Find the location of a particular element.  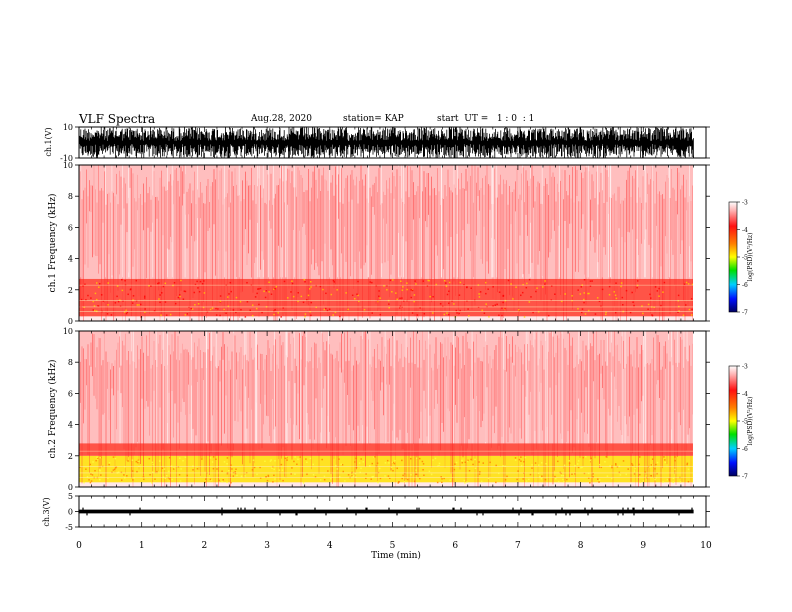

y-tick-label: 5 is located at coordinates (70, 496).